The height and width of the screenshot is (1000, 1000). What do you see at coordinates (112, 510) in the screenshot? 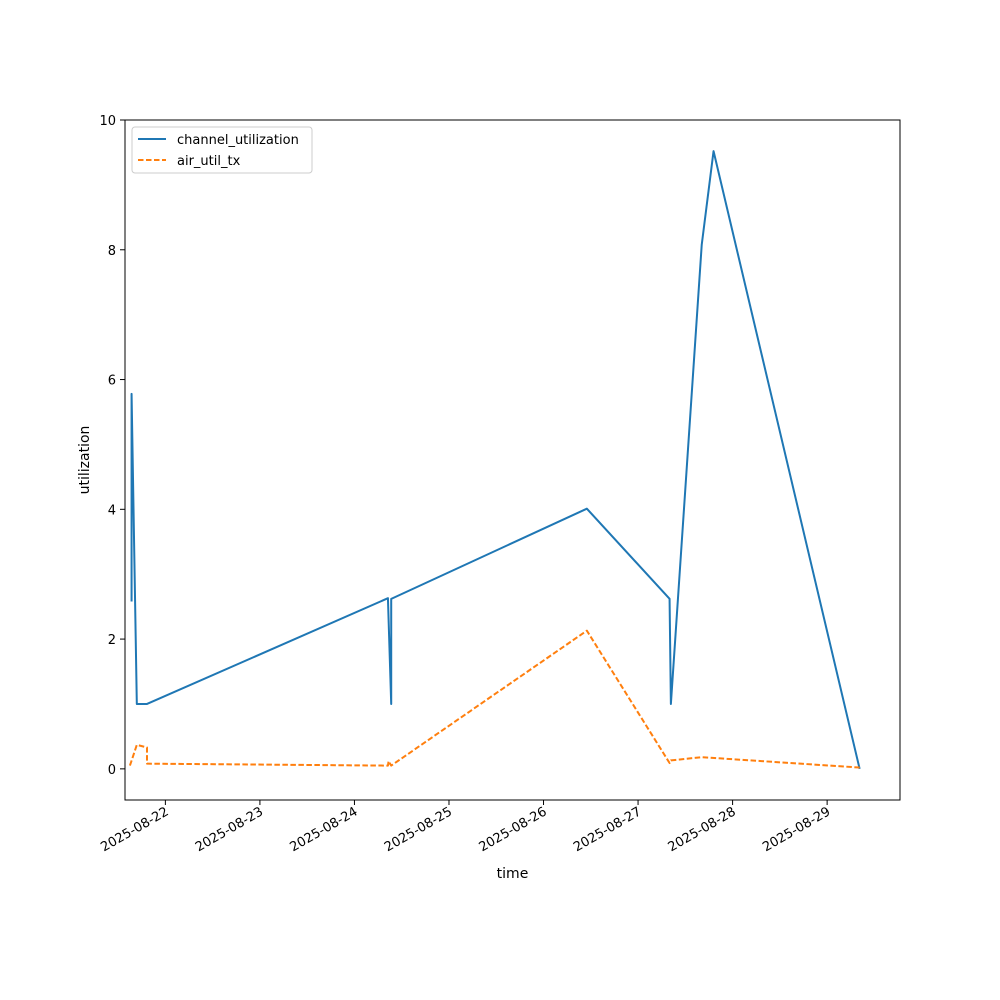
I see `y-tick-label: 4` at bounding box center [112, 510].